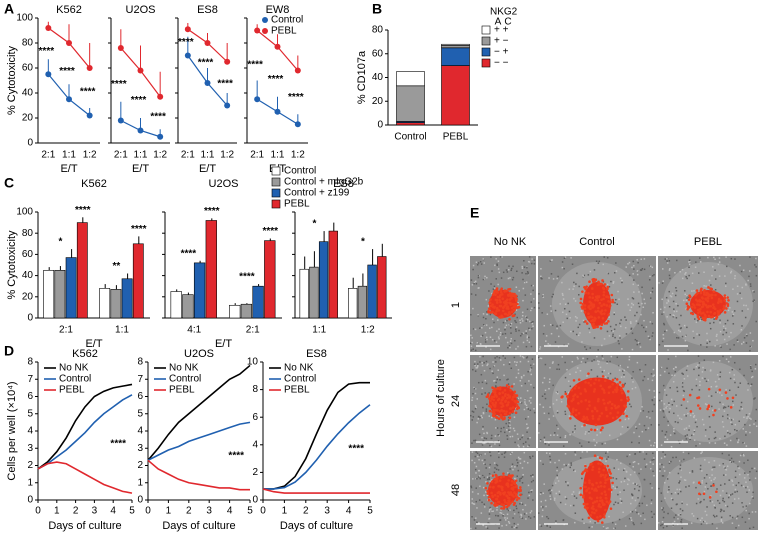 This screenshot has height=535, width=764. Describe the element at coordinates (277, 111) in the screenshot. I see `point` at that location.